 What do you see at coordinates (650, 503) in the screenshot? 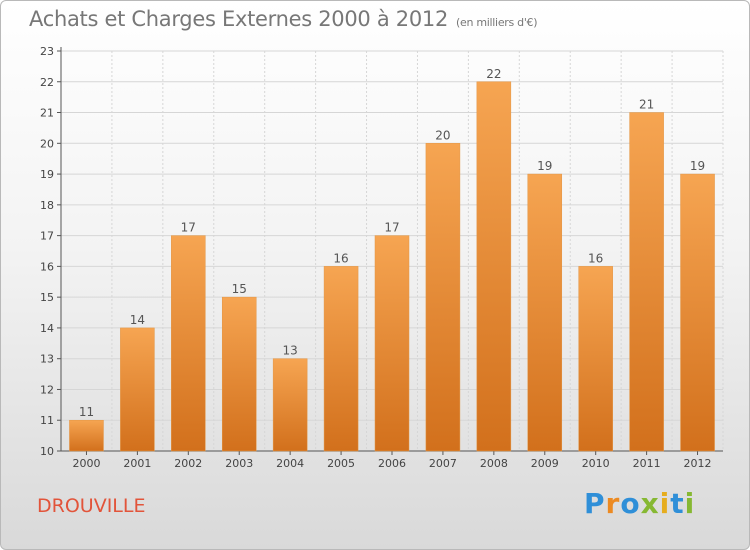
I see `logo-letter: x` at bounding box center [650, 503].